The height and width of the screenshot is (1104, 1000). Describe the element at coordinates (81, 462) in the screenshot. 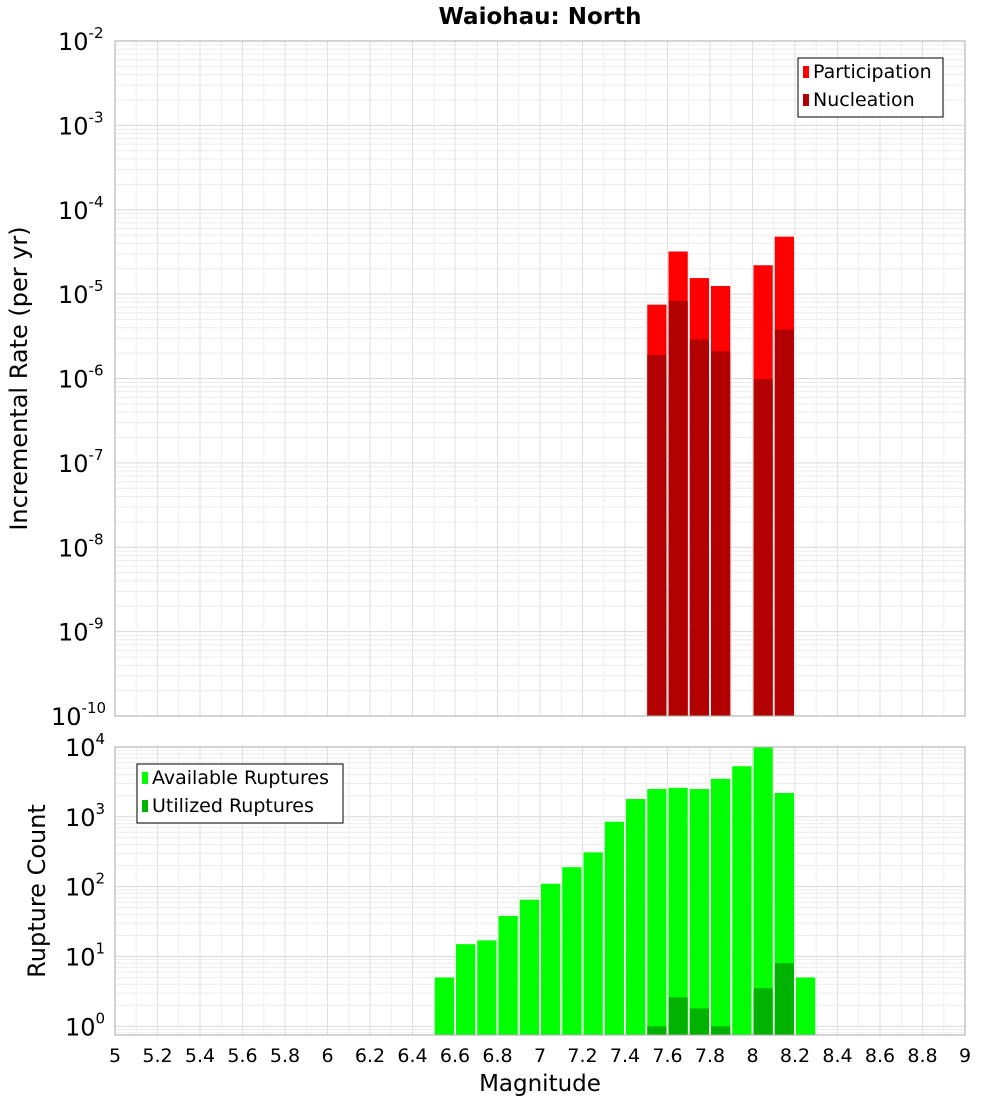

I see `chart1-y-tick-label: 10⁻⁷` at that location.